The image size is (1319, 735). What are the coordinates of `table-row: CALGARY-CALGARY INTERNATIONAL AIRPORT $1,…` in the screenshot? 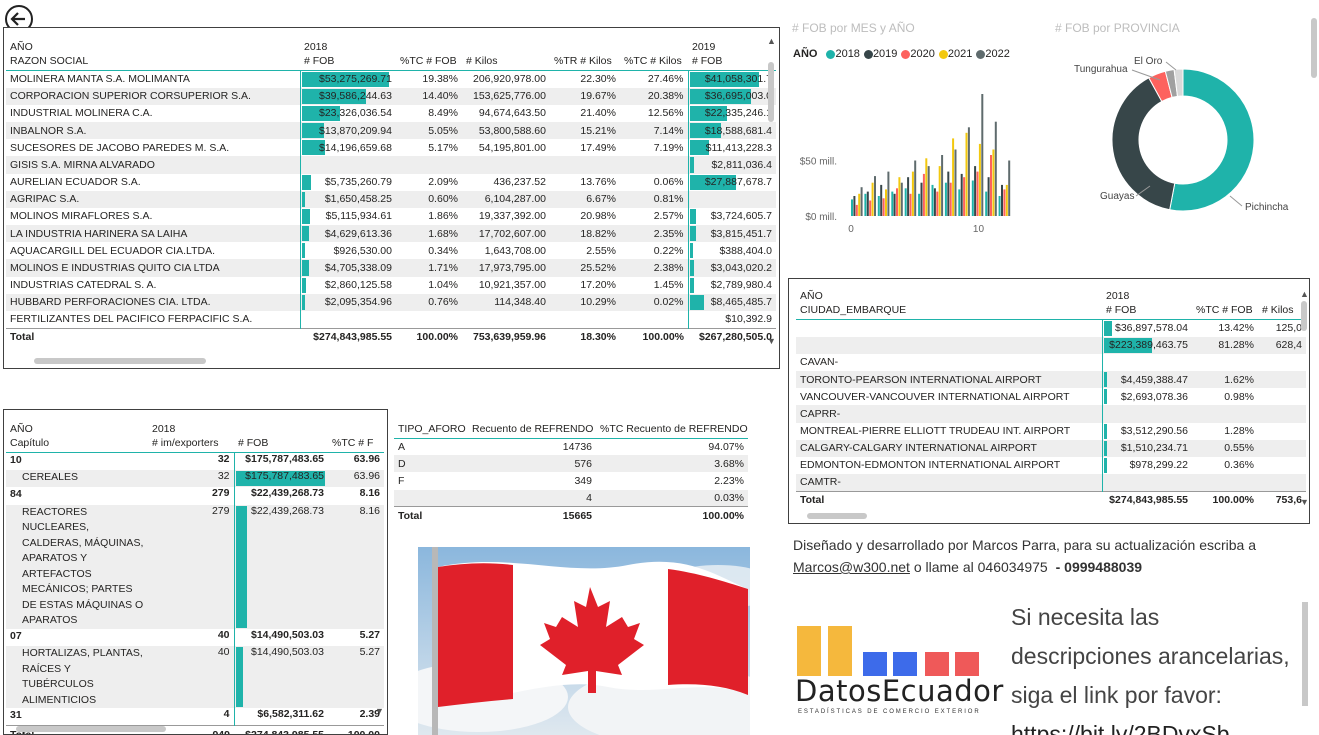 It's located at (1051, 448).